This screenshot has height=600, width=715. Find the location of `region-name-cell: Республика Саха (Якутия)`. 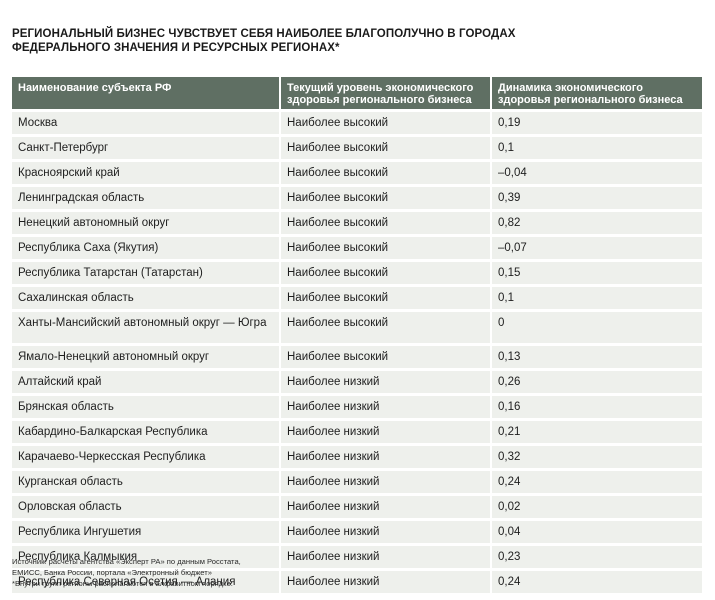

region-name-cell: Республика Саха (Якутия) is located at coordinates (146, 247).